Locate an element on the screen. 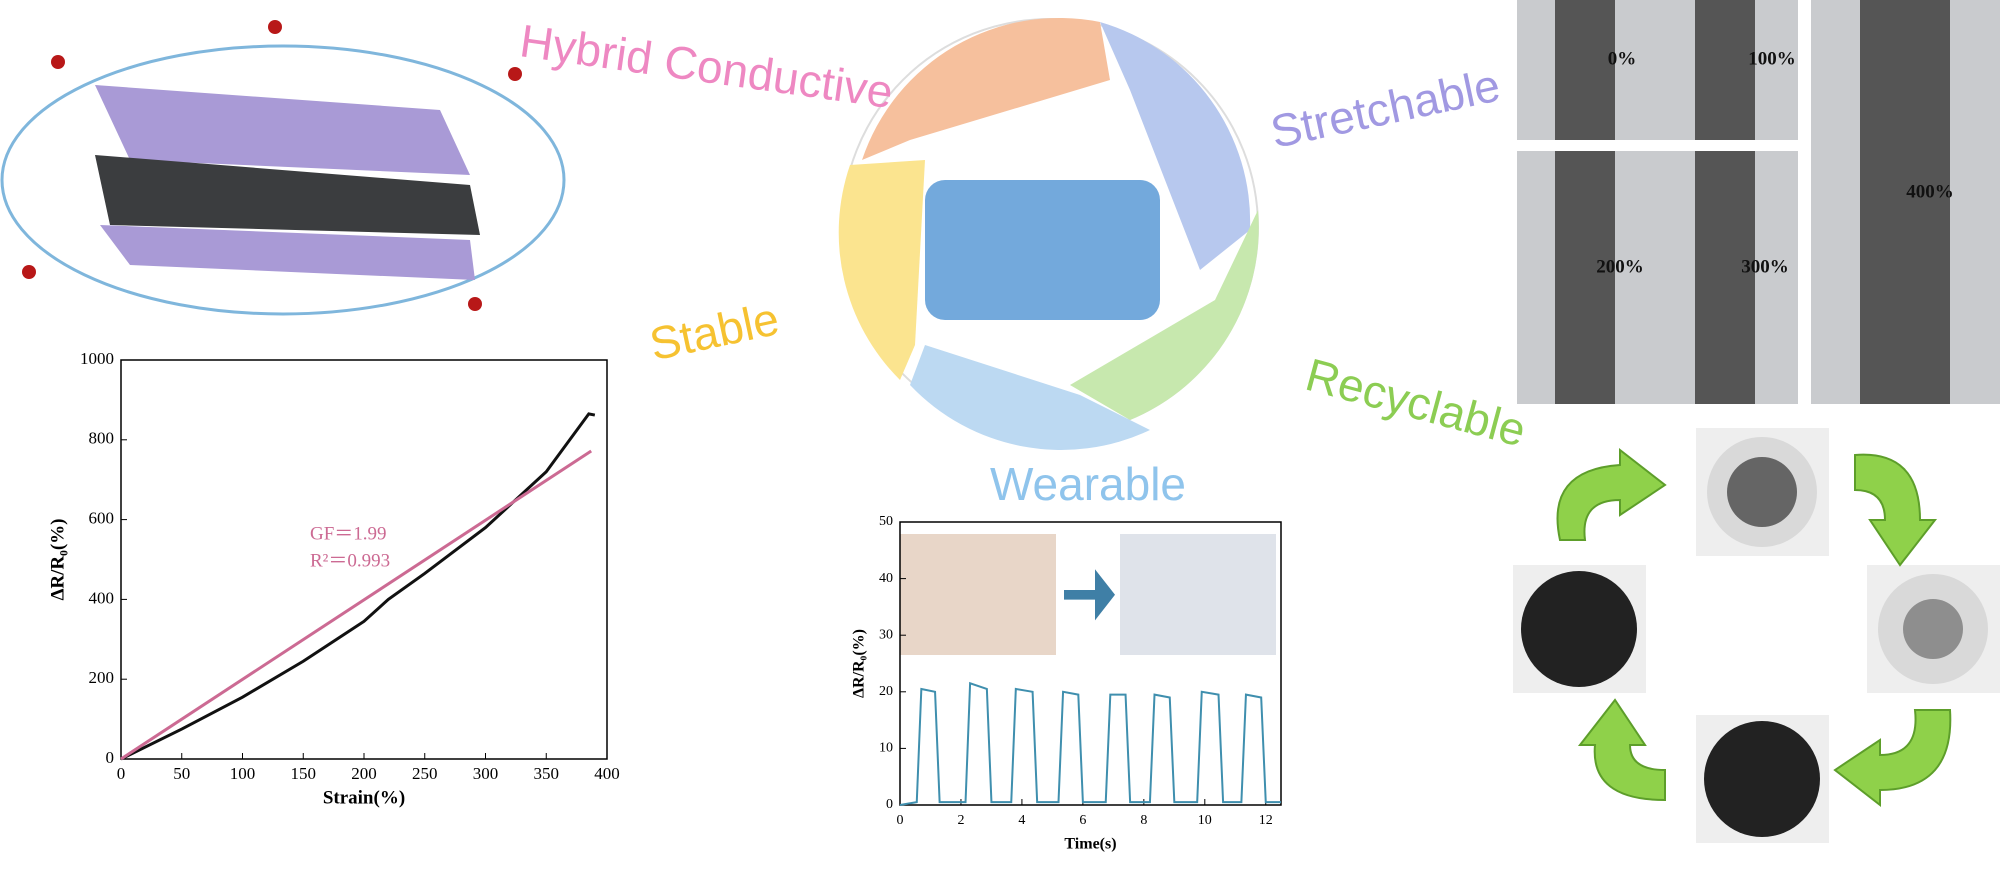 The width and height of the screenshot is (2003, 886). x-tick-label: 12 is located at coordinates (1266, 820).